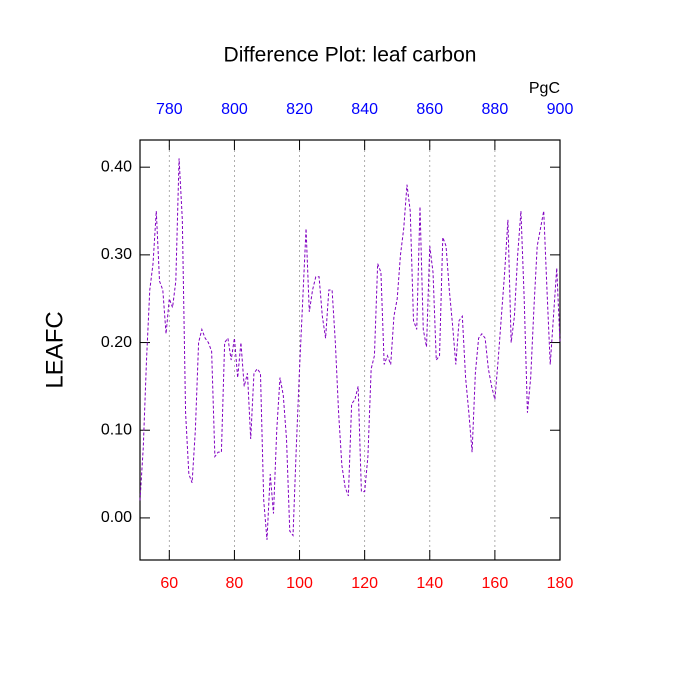  I want to click on y-axis-label: LEAFC, so click(54, 349).